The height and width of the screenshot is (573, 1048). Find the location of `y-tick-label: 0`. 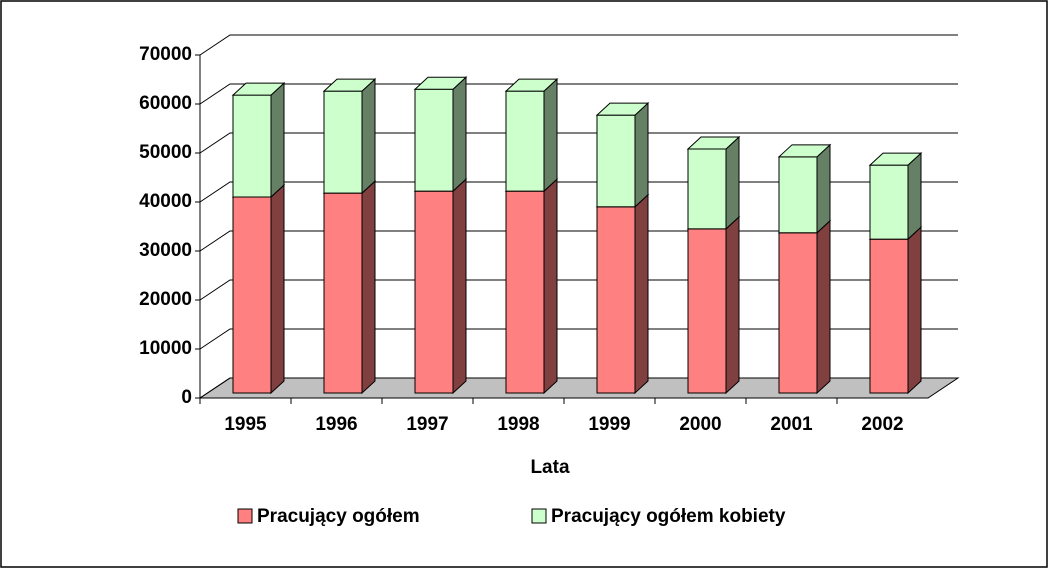

y-tick-label: 0 is located at coordinates (186, 397).